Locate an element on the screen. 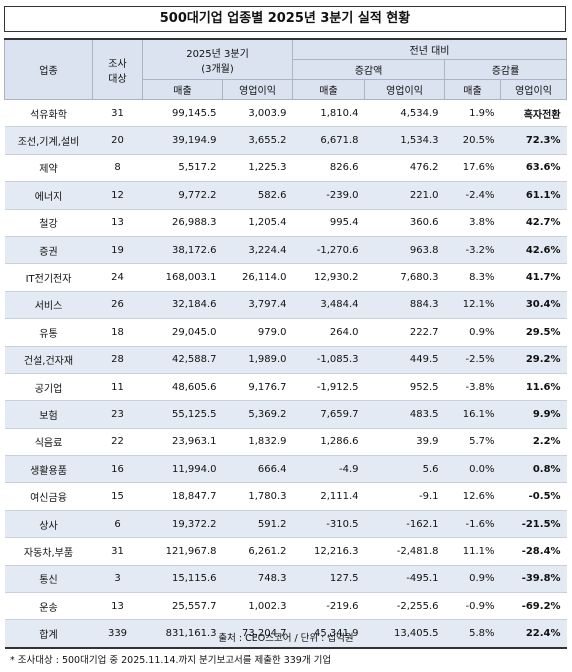 The width and height of the screenshot is (572, 672). companies-cell: 13 is located at coordinates (117, 223).